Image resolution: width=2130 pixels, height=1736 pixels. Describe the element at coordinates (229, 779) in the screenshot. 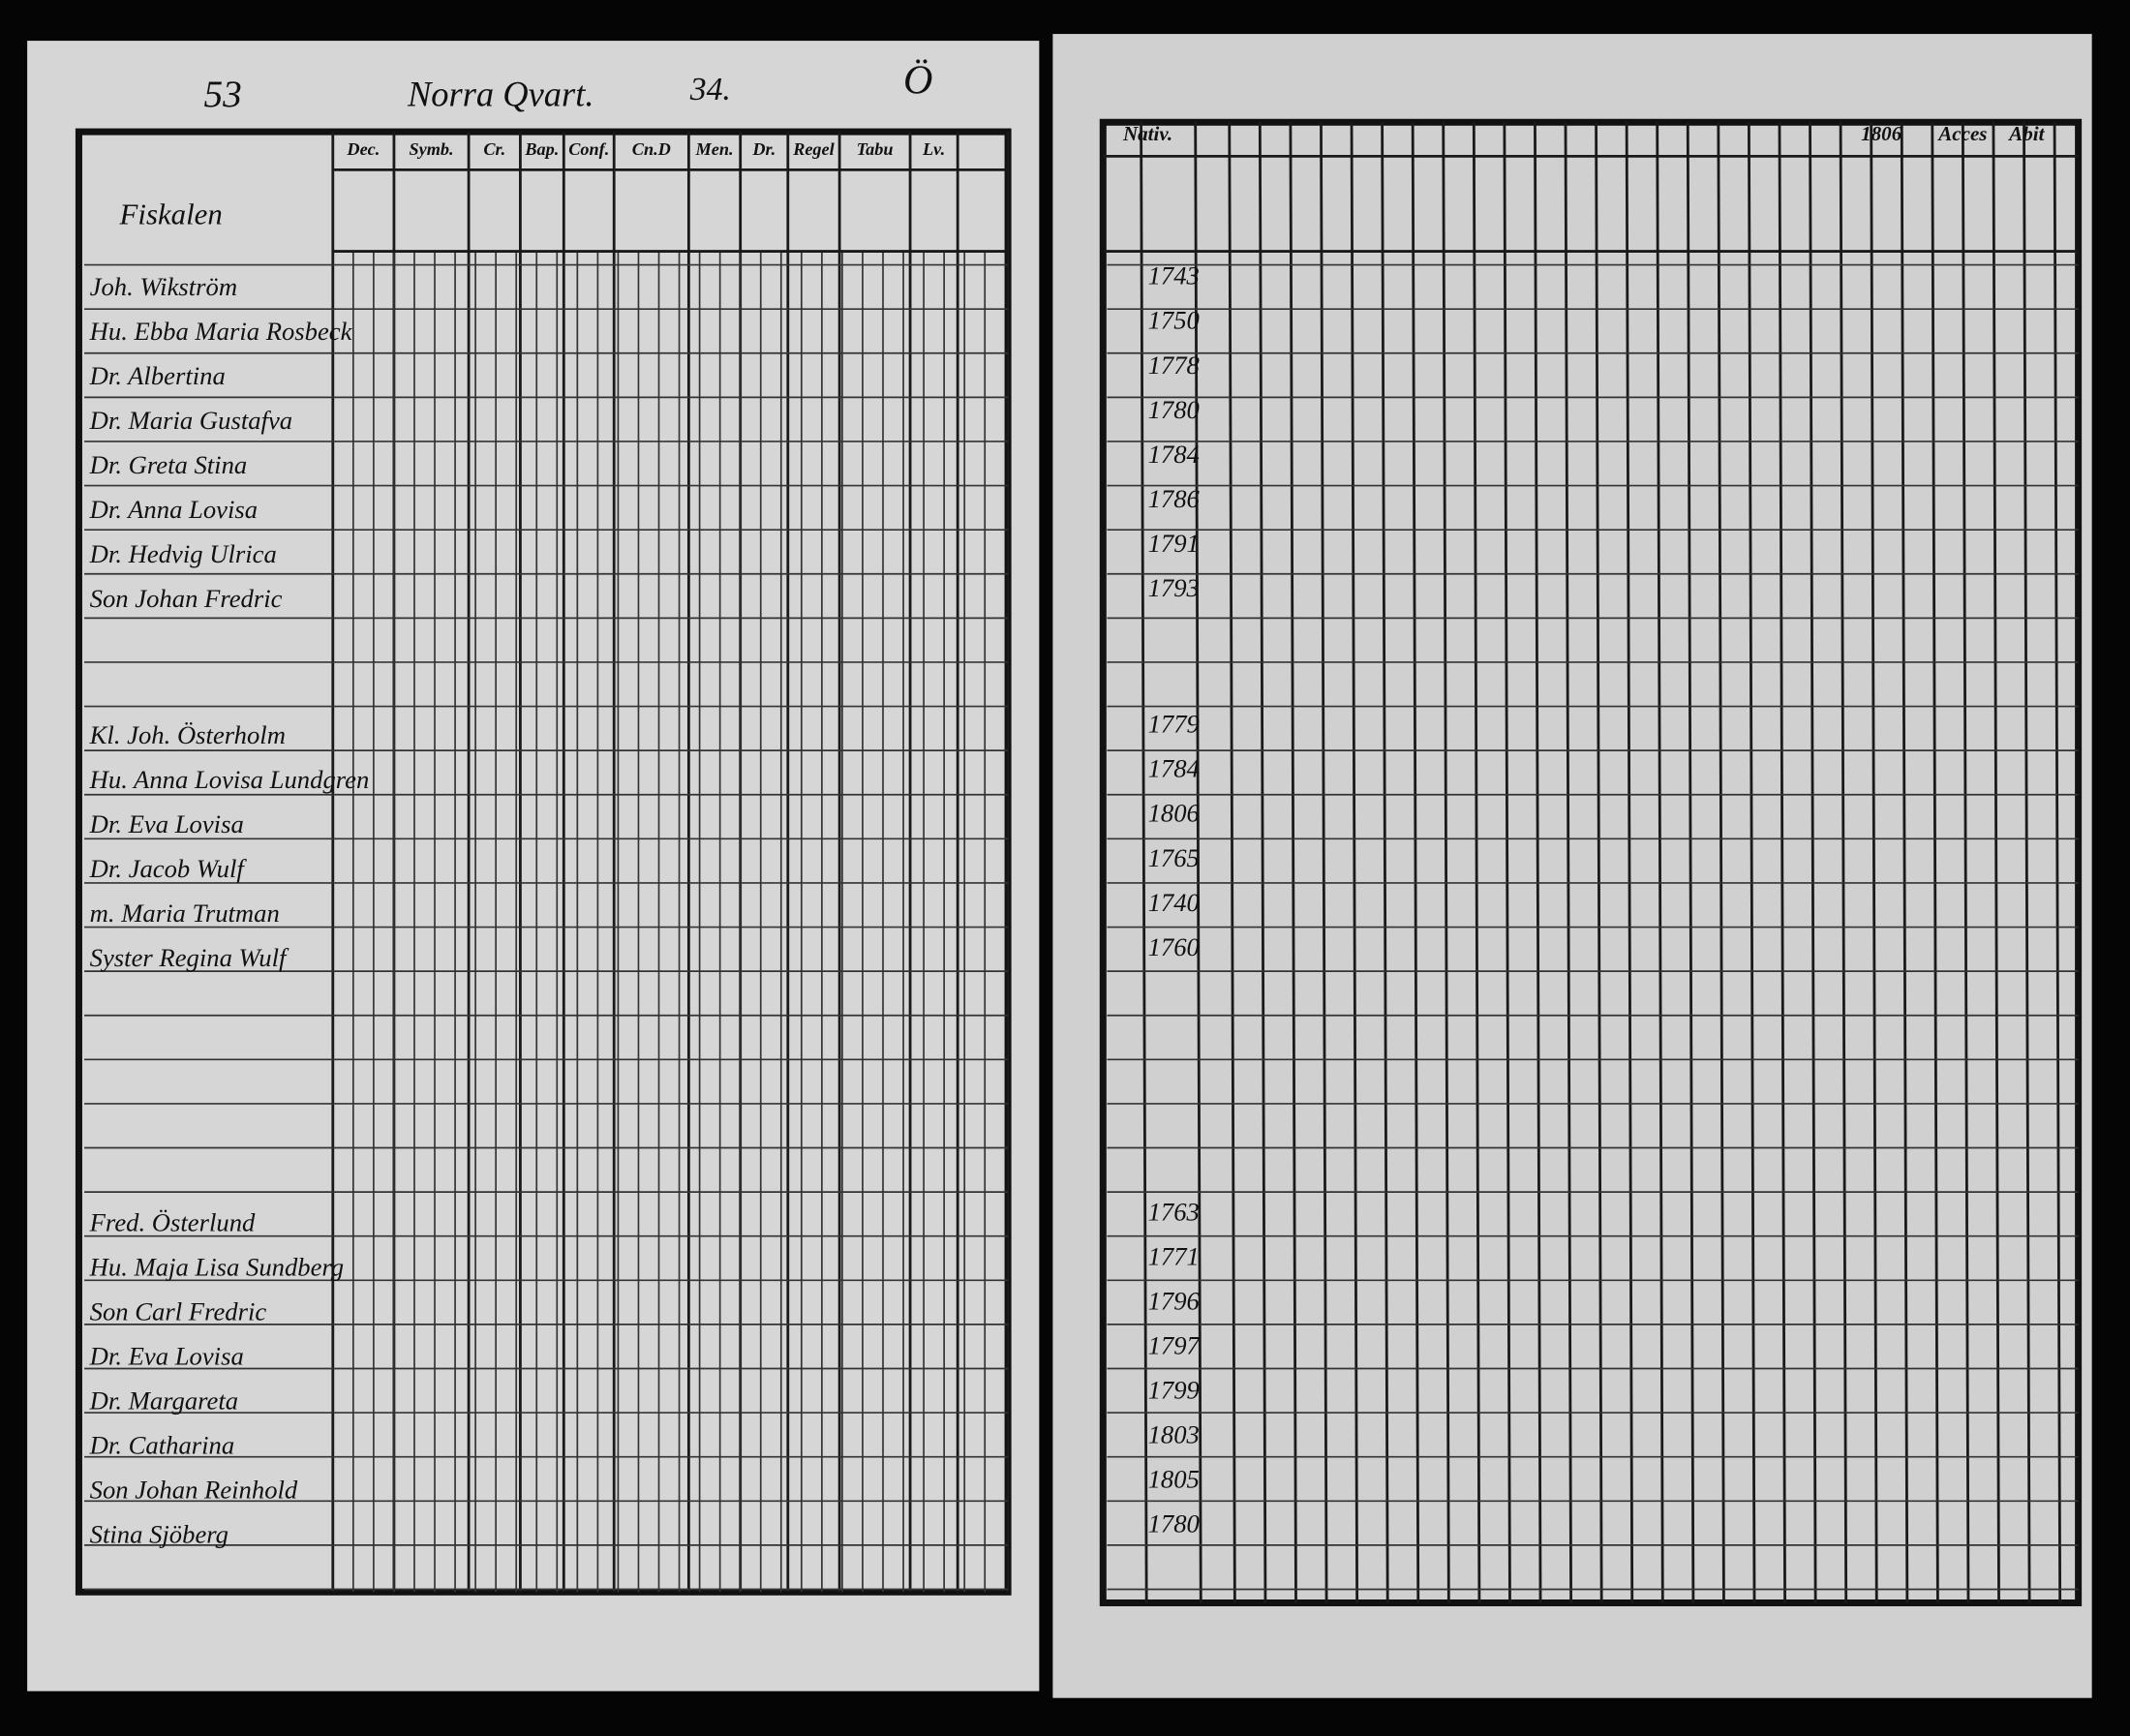

I see `member-name: Hu. Anna Lovisa Lundgren` at that location.